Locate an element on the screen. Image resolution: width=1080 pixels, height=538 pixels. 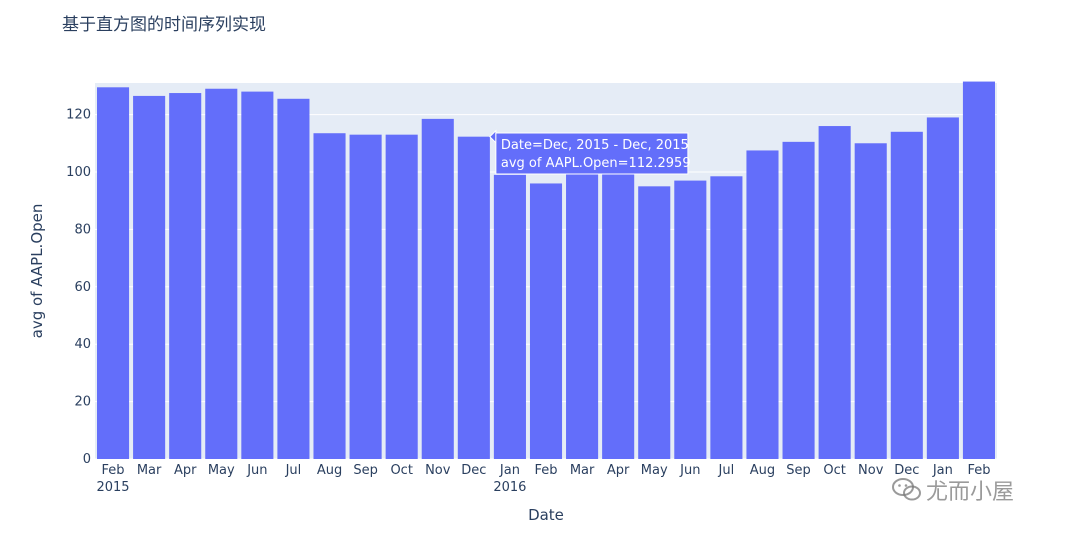
x-year-label: 2016 is located at coordinates (509, 487).